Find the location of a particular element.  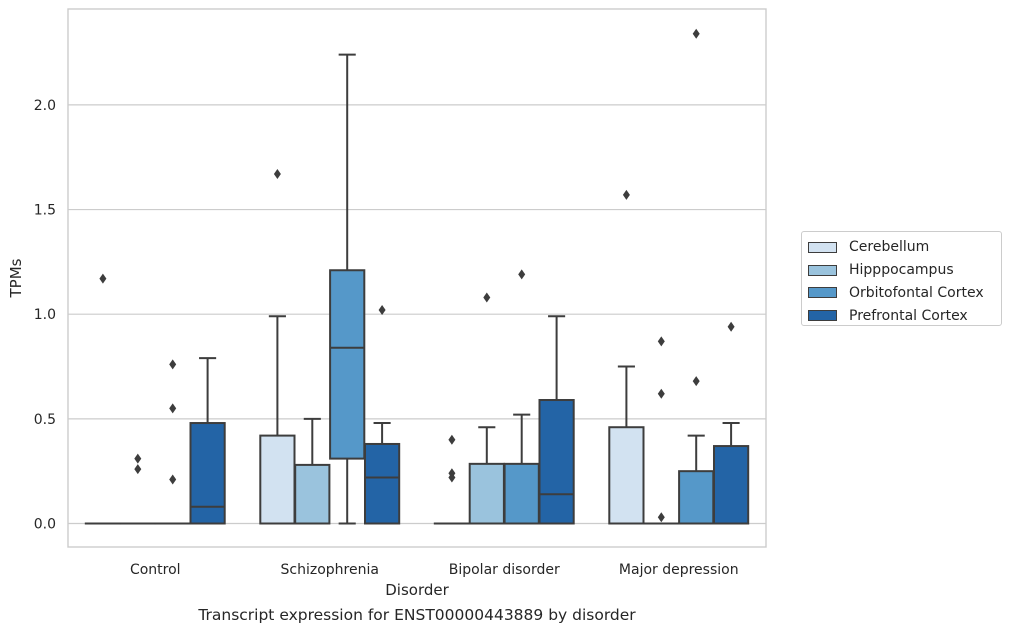

y-tick-label: 2.0 is located at coordinates (45, 106).